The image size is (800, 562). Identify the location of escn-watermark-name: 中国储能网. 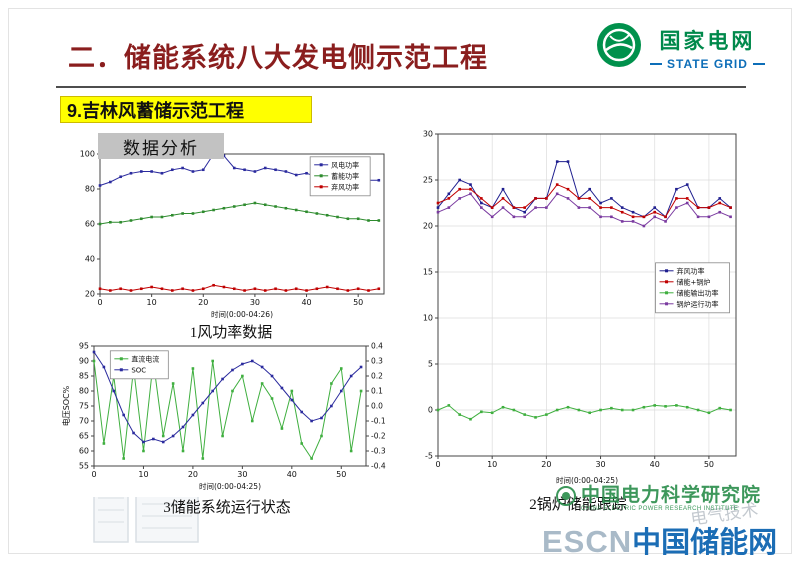
(705, 543).